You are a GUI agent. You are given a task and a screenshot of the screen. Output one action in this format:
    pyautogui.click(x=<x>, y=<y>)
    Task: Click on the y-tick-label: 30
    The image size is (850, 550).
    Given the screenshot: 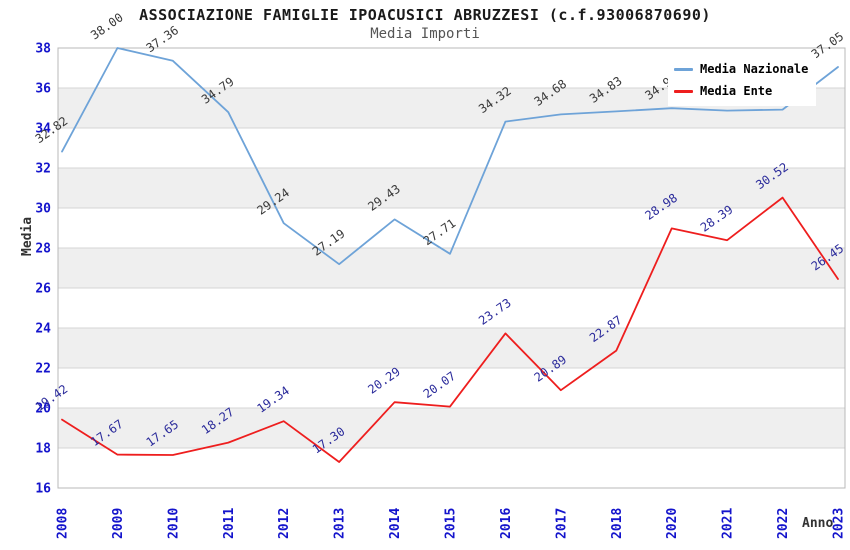 What is the action you would take?
    pyautogui.click(x=43, y=209)
    